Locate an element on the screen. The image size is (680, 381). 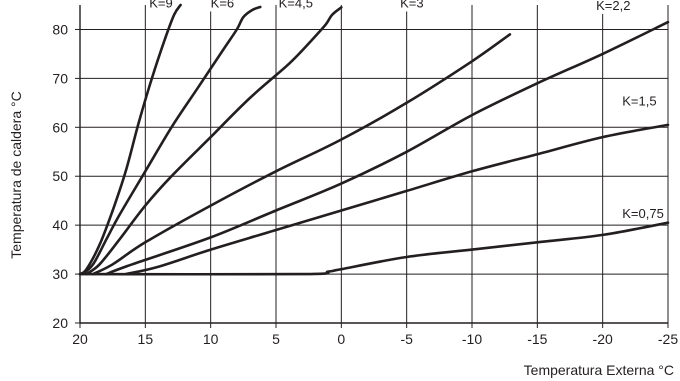
y-tick-label: 40 is located at coordinates (60, 225).